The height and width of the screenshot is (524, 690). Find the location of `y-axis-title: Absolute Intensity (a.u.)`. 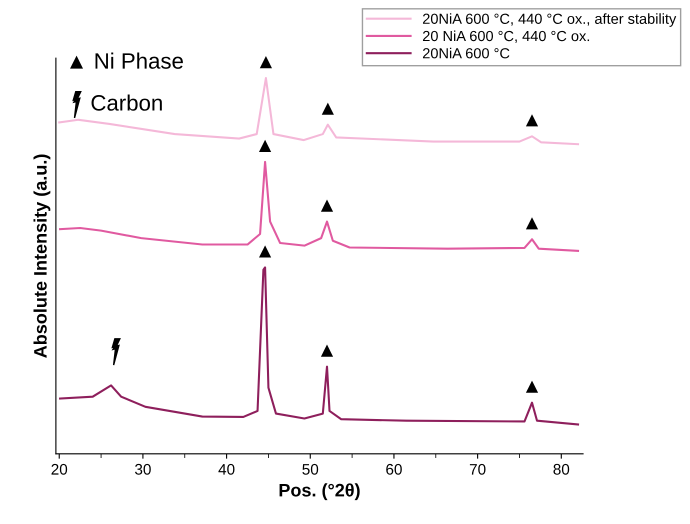

y-axis-title: Absolute Intensity (a.u.) is located at coordinates (42, 256).